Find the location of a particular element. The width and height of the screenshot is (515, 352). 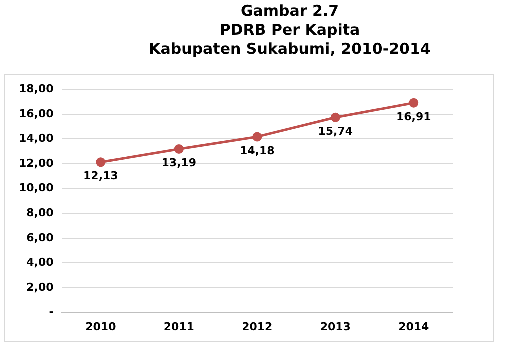

y-tick-label: 18,00 is located at coordinates (36, 89).